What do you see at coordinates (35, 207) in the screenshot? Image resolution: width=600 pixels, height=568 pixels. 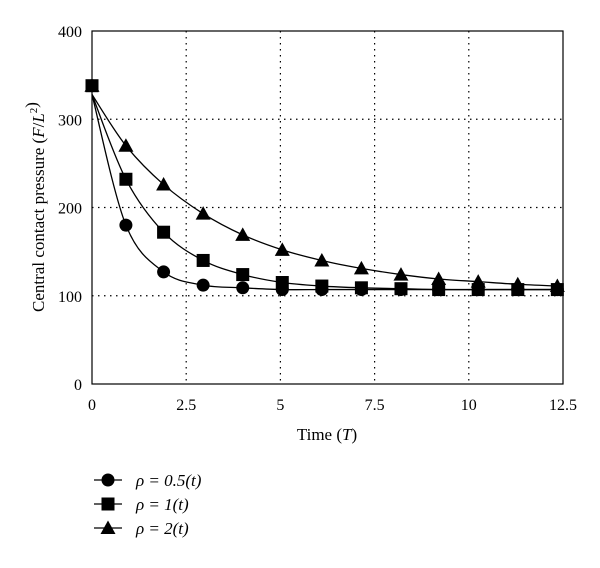 I see `y-axis-title: Central contact pressure (F/L2)` at bounding box center [35, 207].